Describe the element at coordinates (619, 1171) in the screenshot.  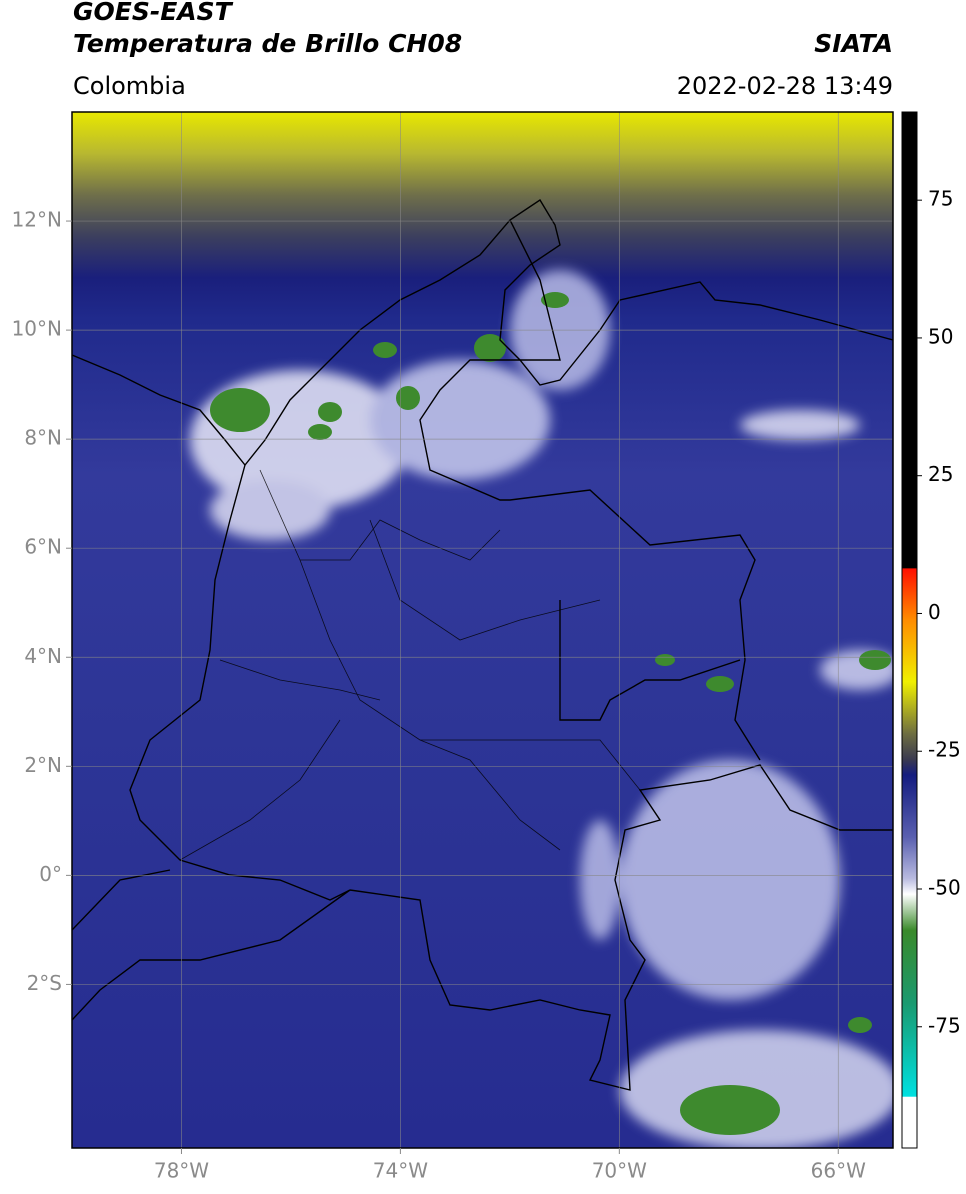
I see `x-tick-label: 70°W` at that location.